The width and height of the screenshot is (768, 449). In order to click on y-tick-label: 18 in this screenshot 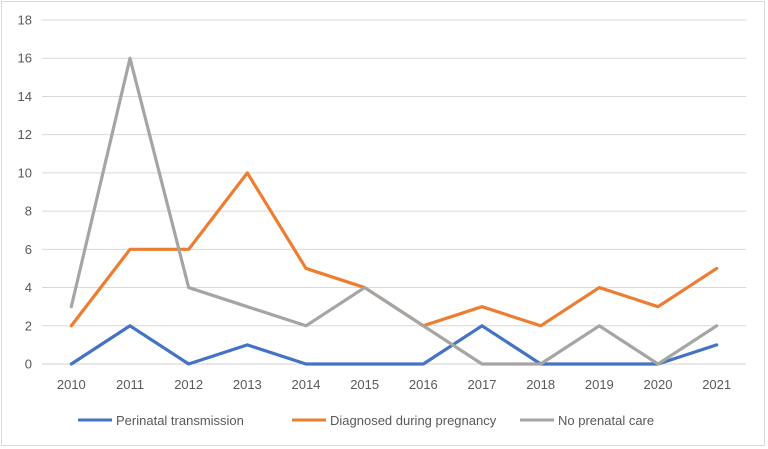, I will do `click(25, 20)`.